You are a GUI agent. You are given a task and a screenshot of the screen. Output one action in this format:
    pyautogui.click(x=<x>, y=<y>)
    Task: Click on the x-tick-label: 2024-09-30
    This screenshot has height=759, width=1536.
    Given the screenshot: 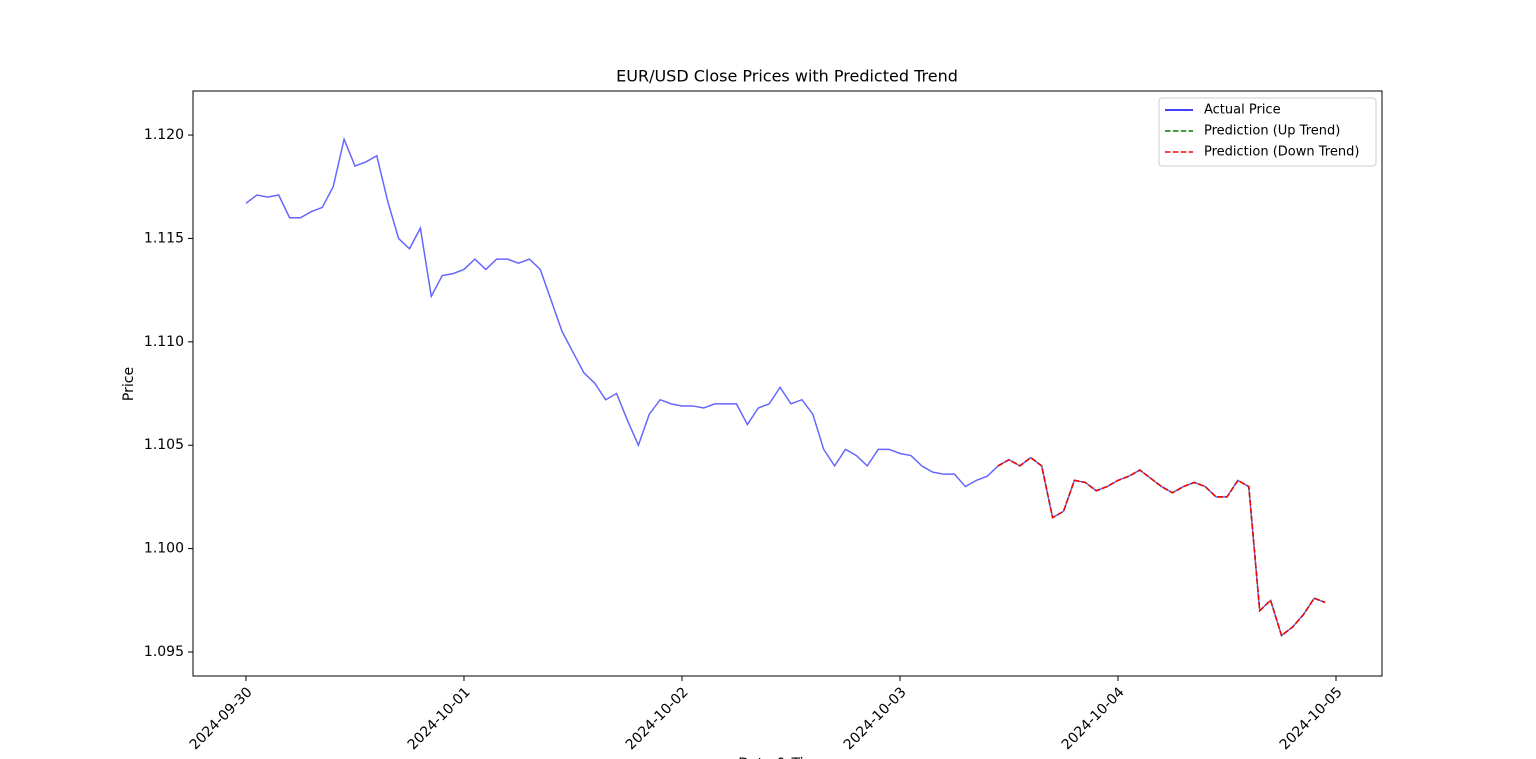 What is the action you would take?
    pyautogui.click(x=221, y=718)
    